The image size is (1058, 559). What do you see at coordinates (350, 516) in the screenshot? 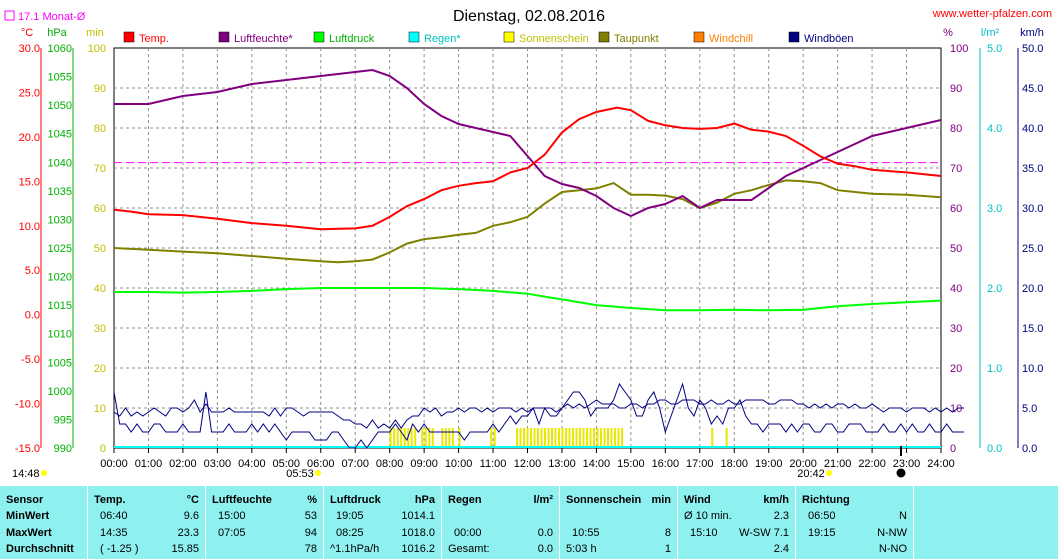
I see `stats-press-min-time: 19:05` at bounding box center [350, 516].